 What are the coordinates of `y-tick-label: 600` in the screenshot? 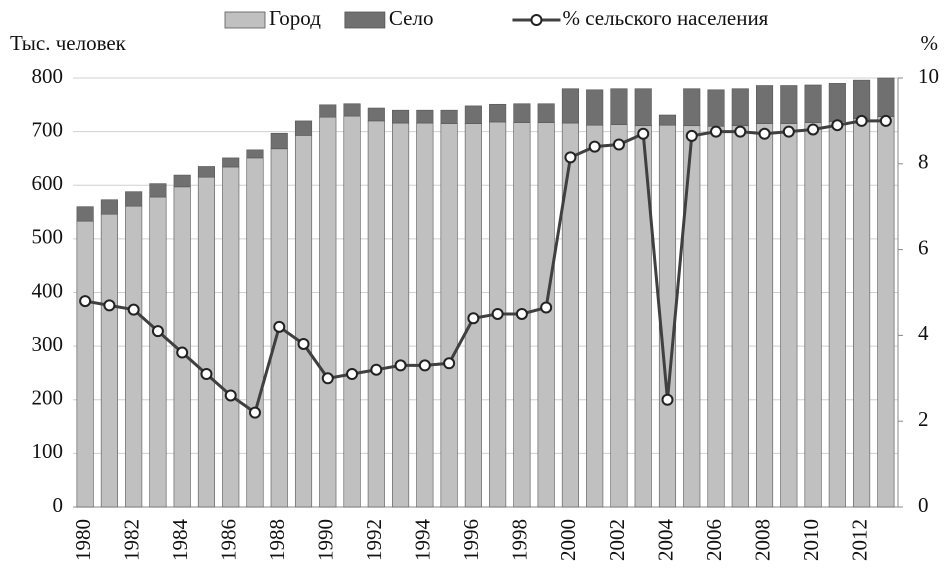 It's located at (48, 183).